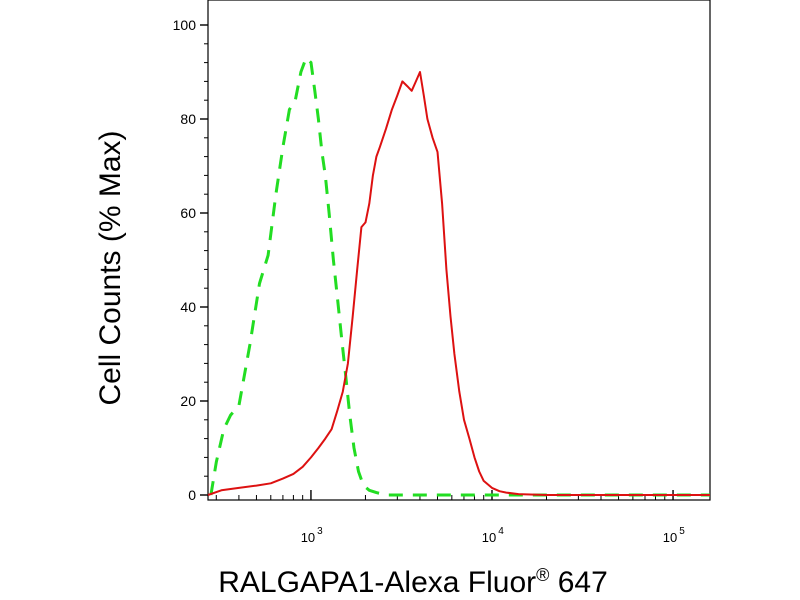 The width and height of the screenshot is (800, 600). What do you see at coordinates (320, 531) in the screenshot?
I see `x-tick-exponent: 3` at bounding box center [320, 531].